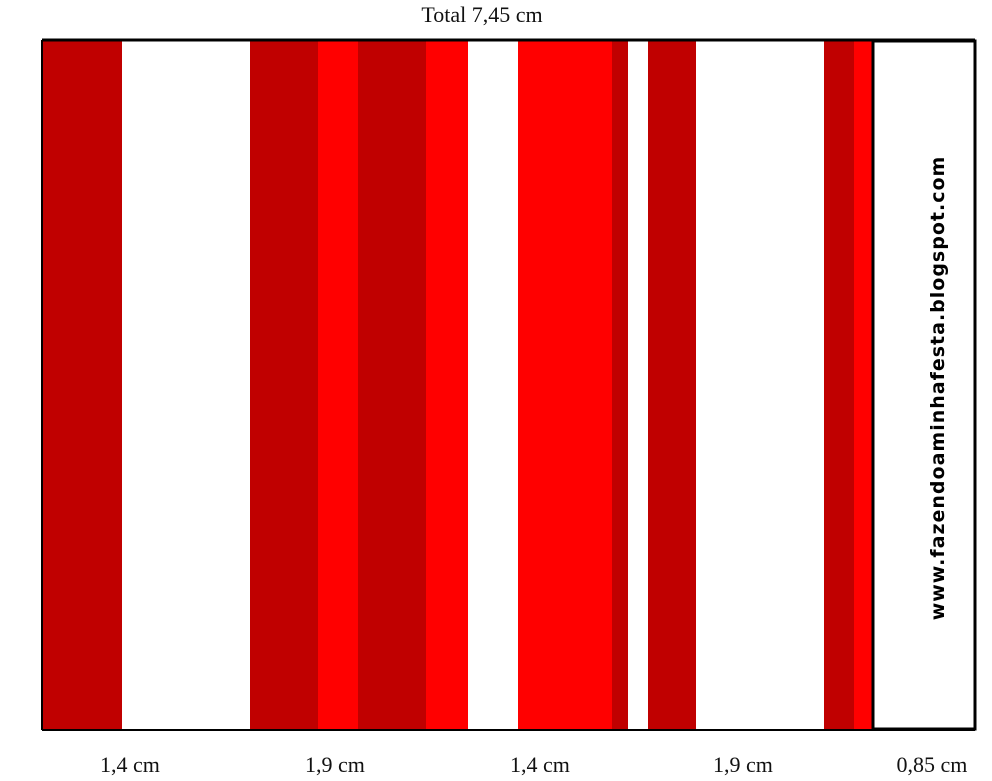 The height and width of the screenshot is (781, 992). What do you see at coordinates (938, 388) in the screenshot?
I see `side-text: www.fazendoaminhafesta.blogspot.com` at bounding box center [938, 388].